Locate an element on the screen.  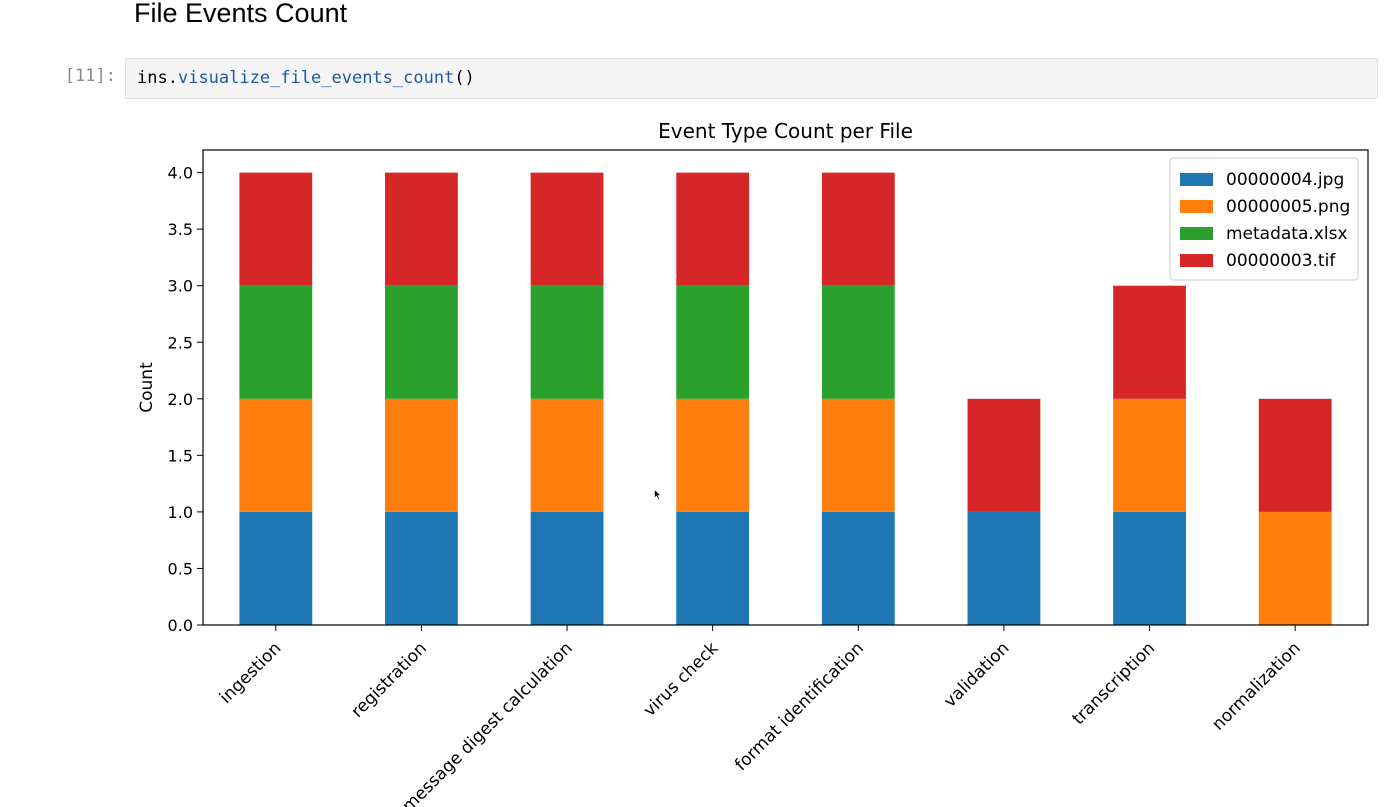
y-tick-label: 1.5 is located at coordinates (180, 455).